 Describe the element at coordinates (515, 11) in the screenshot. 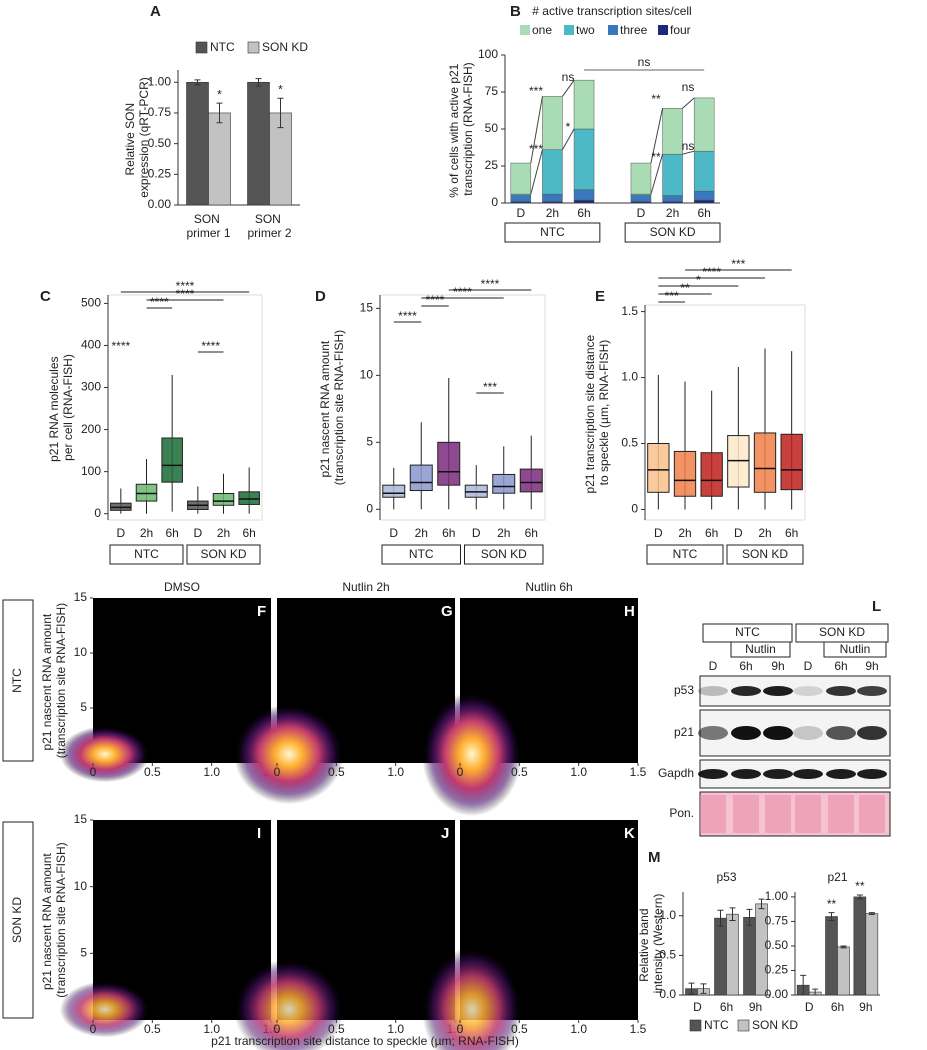

I see `panel-letter: B` at that location.